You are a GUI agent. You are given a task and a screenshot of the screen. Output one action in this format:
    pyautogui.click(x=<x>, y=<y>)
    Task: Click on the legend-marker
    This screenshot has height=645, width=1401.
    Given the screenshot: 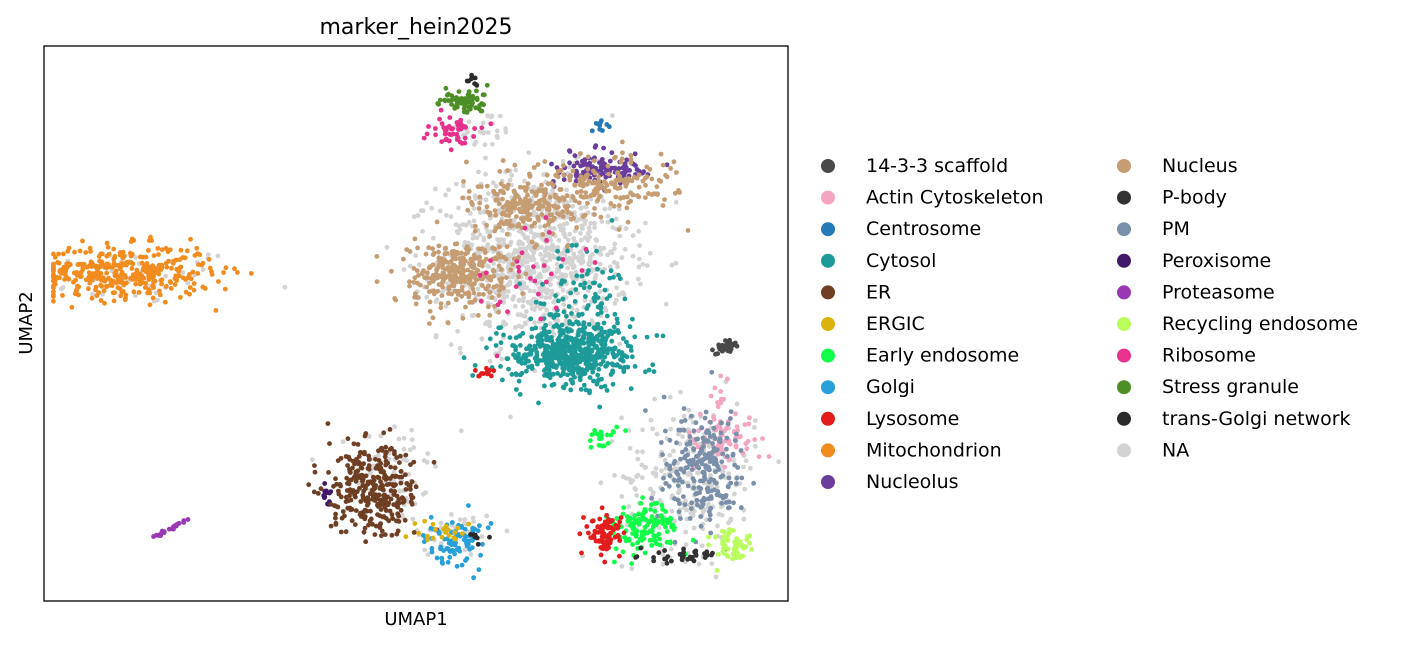 What is the action you would take?
    pyautogui.click(x=828, y=355)
    